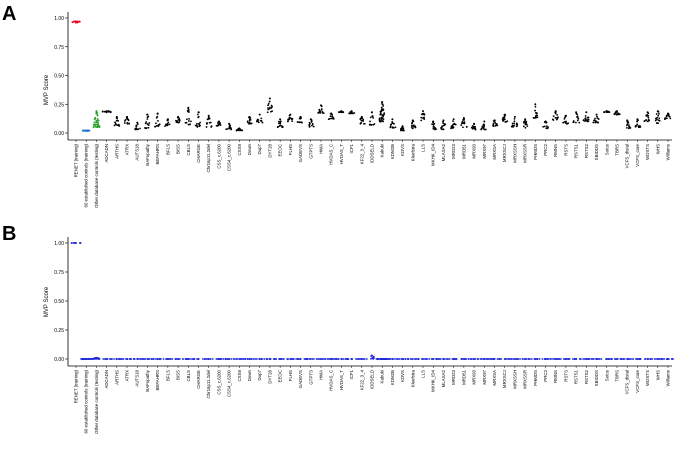 The height and width of the screenshot is (451, 675). What do you see at coordinates (555, 376) in the screenshot?
I see `x-tick-label: RMNS` at bounding box center [555, 376].